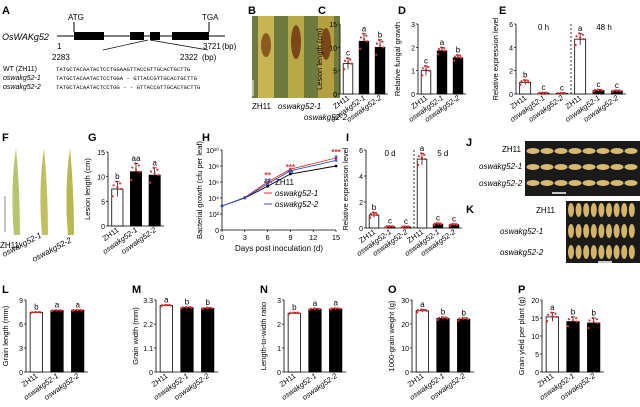  I want to click on stop-codon-label: TGA, so click(210, 17).